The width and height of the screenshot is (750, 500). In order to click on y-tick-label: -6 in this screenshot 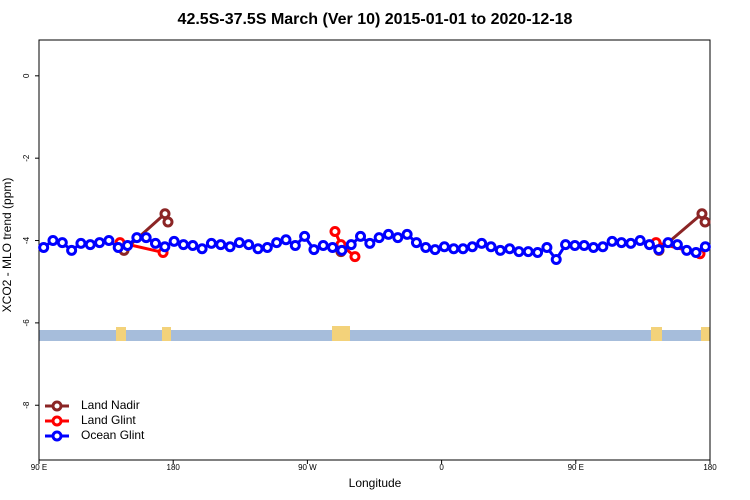, I will do `click(26, 323)`.